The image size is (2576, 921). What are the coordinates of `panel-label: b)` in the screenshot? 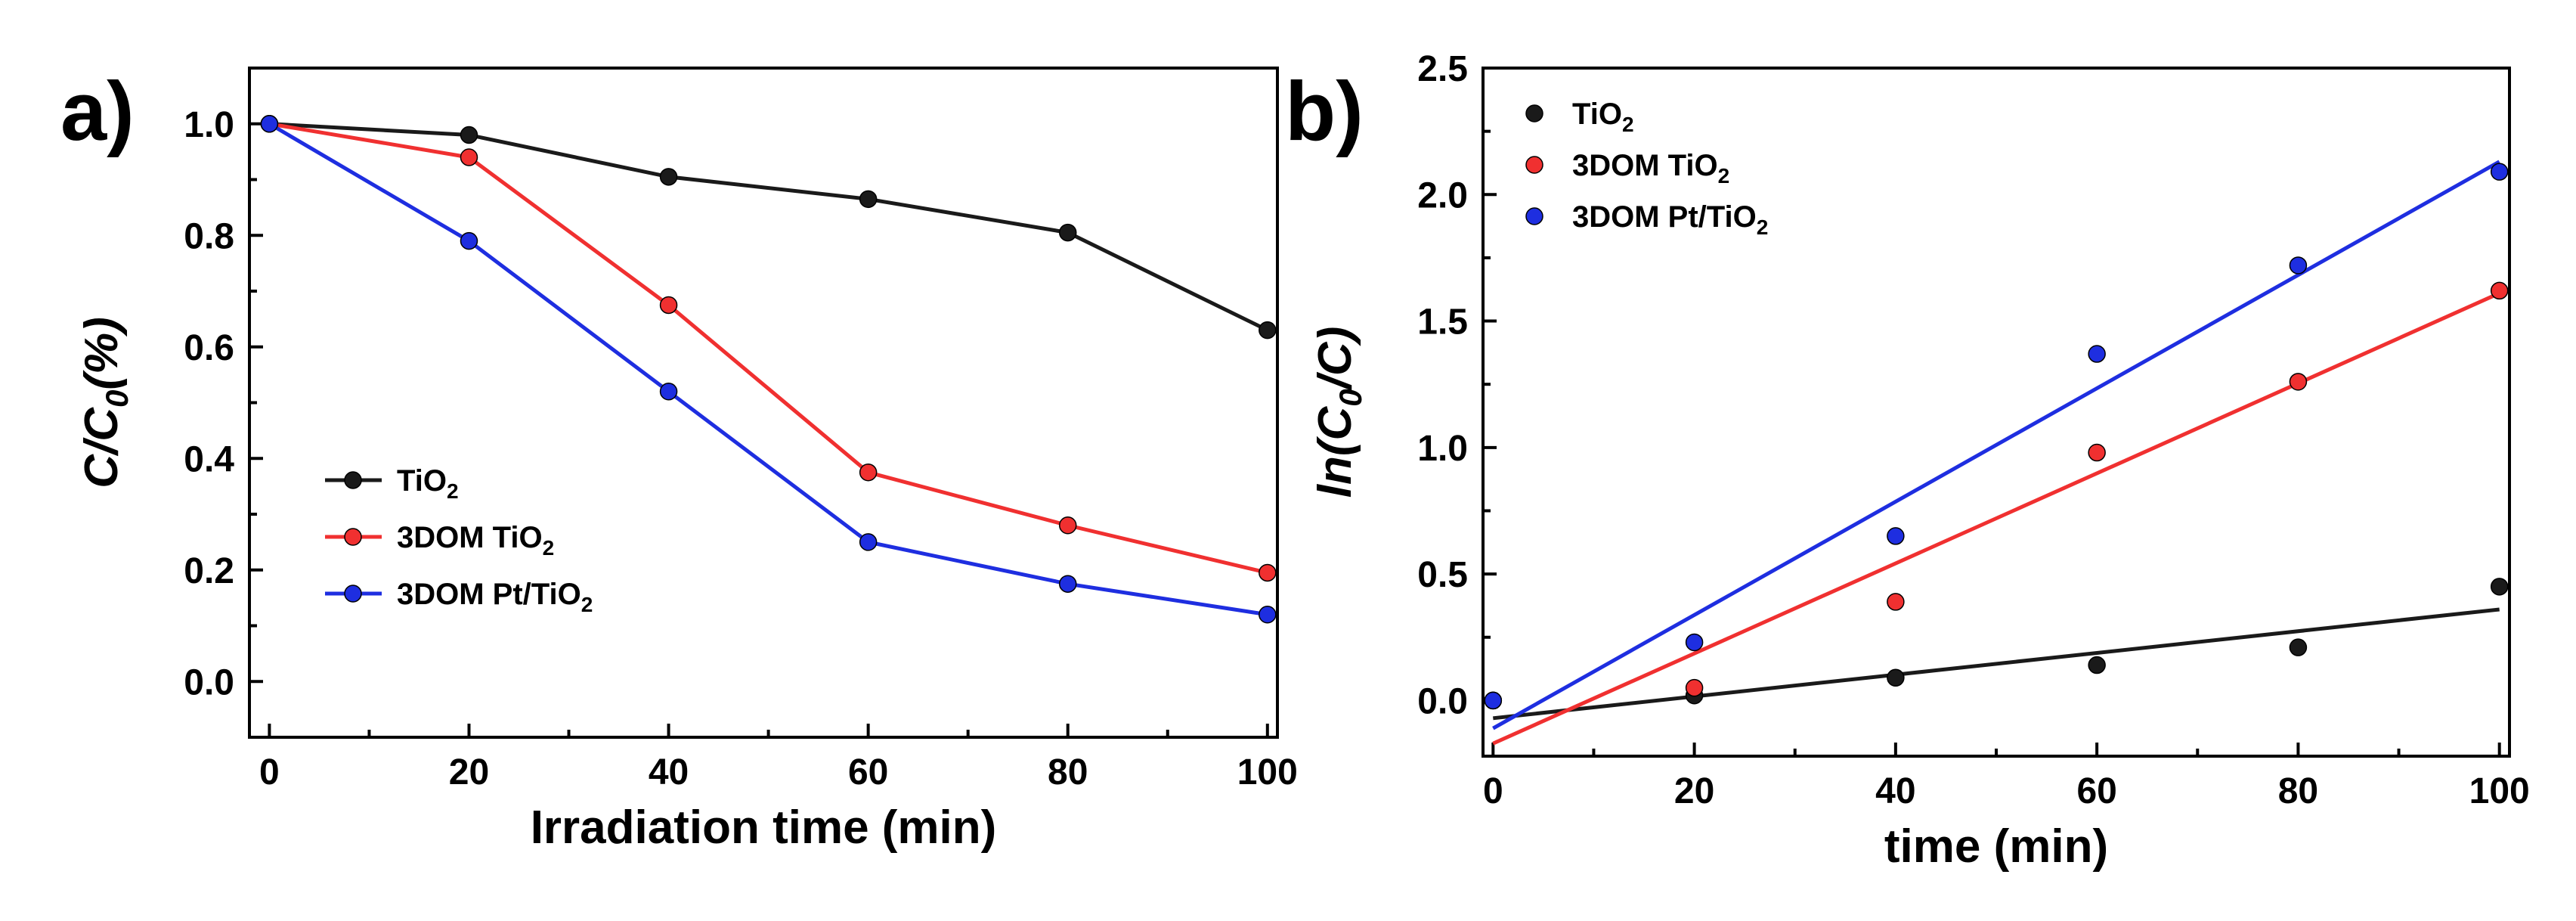 It's located at (1324, 111).